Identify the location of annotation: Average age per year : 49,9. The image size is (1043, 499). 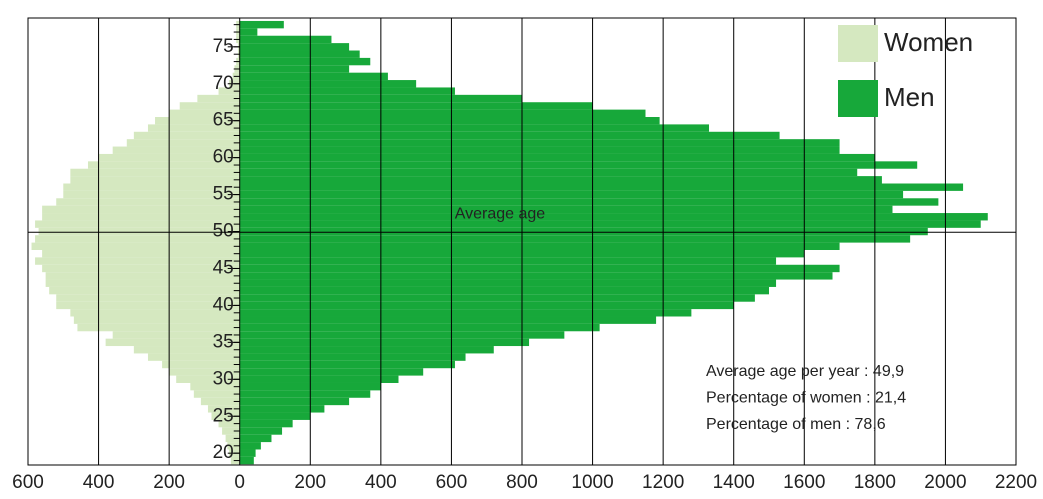
(805, 371).